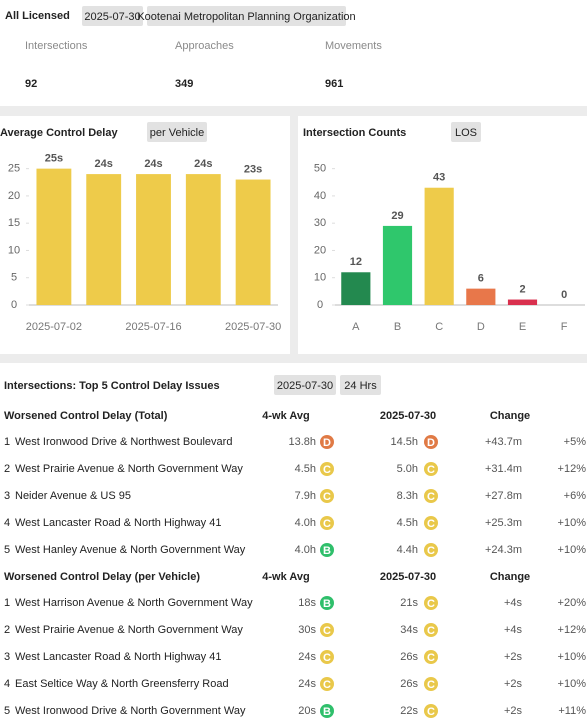 The height and width of the screenshot is (725, 587). Describe the element at coordinates (564, 327) in the screenshot. I see `x-tick-label: F` at that location.